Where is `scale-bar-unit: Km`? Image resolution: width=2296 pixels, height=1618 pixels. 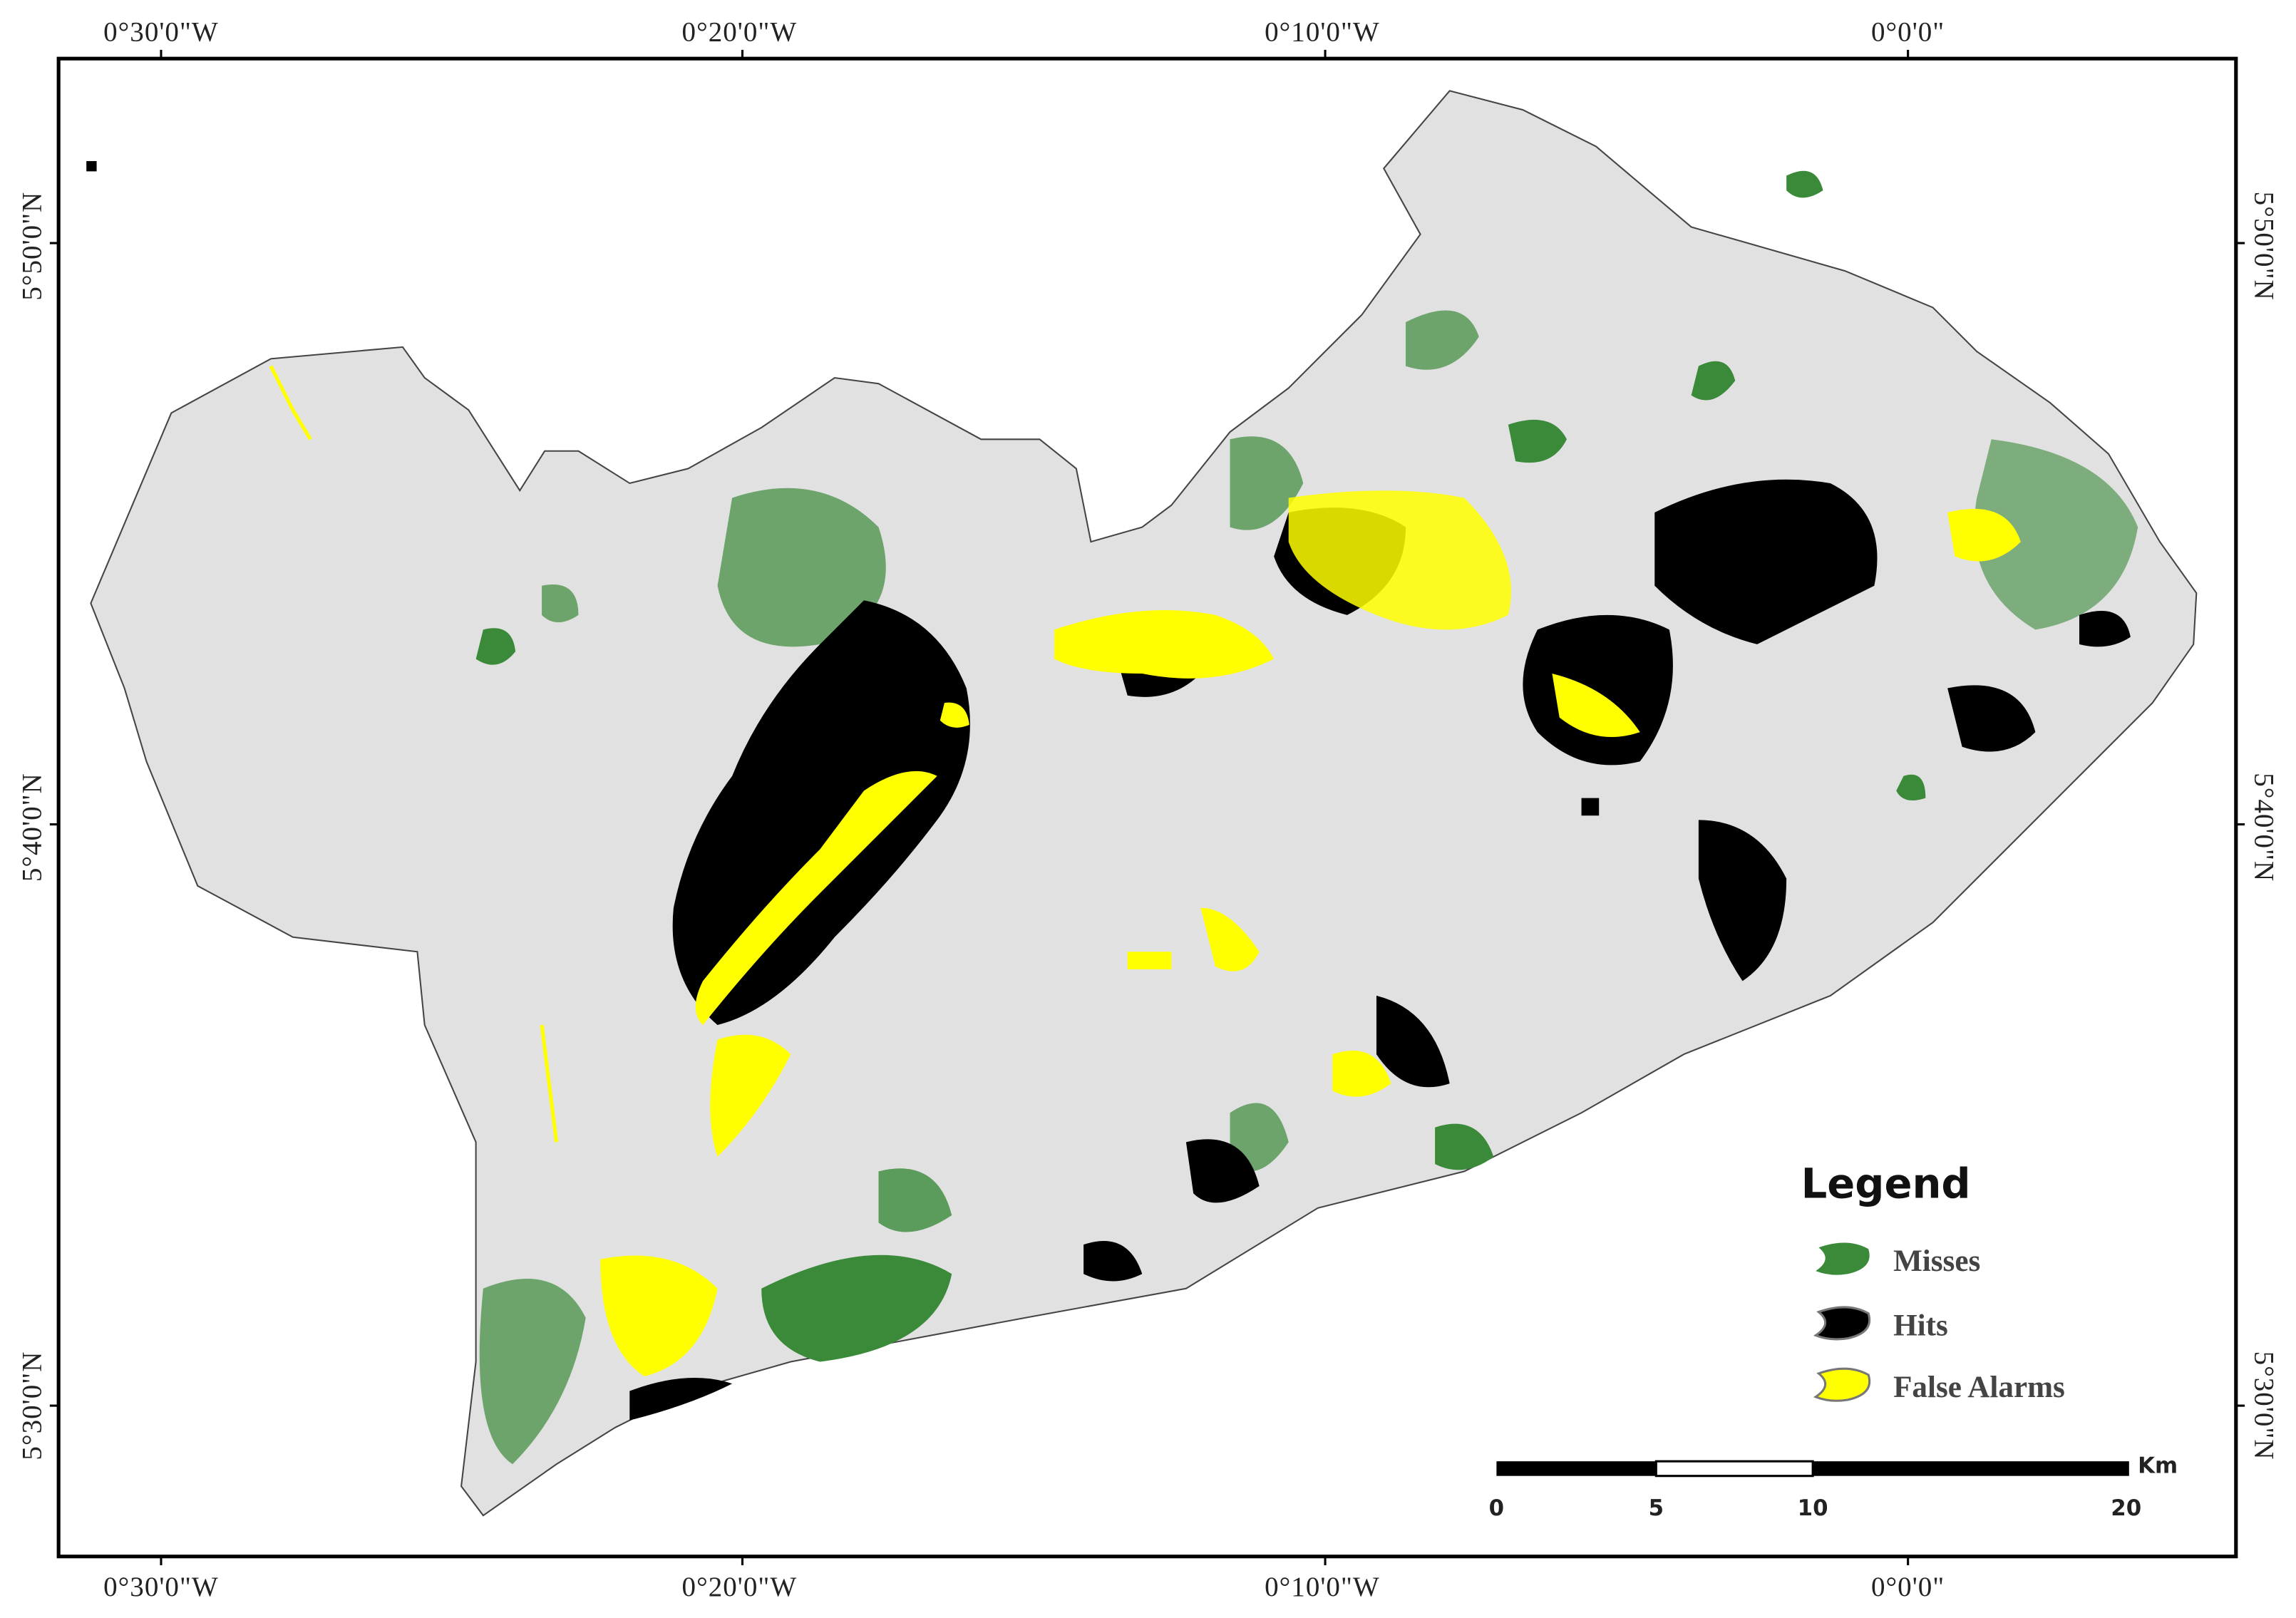
scale-bar-unit: Km is located at coordinates (2158, 1466).